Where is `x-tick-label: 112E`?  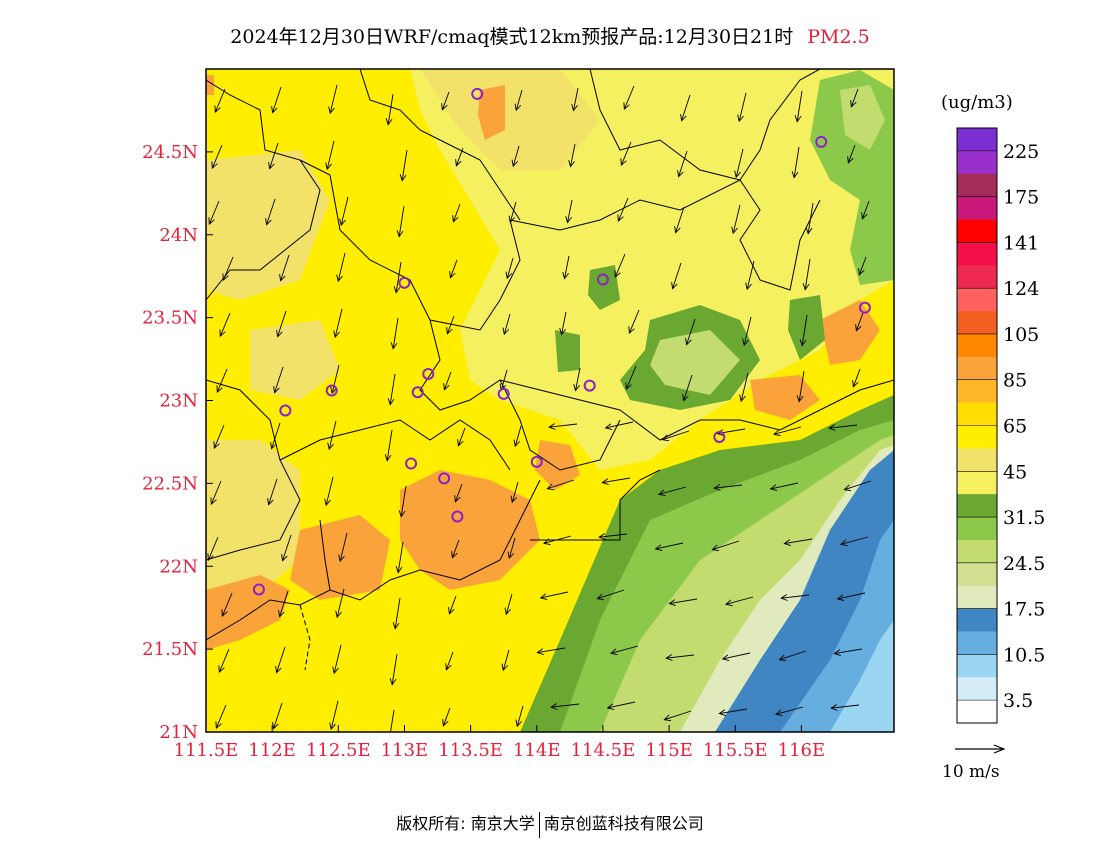 x-tick-label: 112E is located at coordinates (272, 750).